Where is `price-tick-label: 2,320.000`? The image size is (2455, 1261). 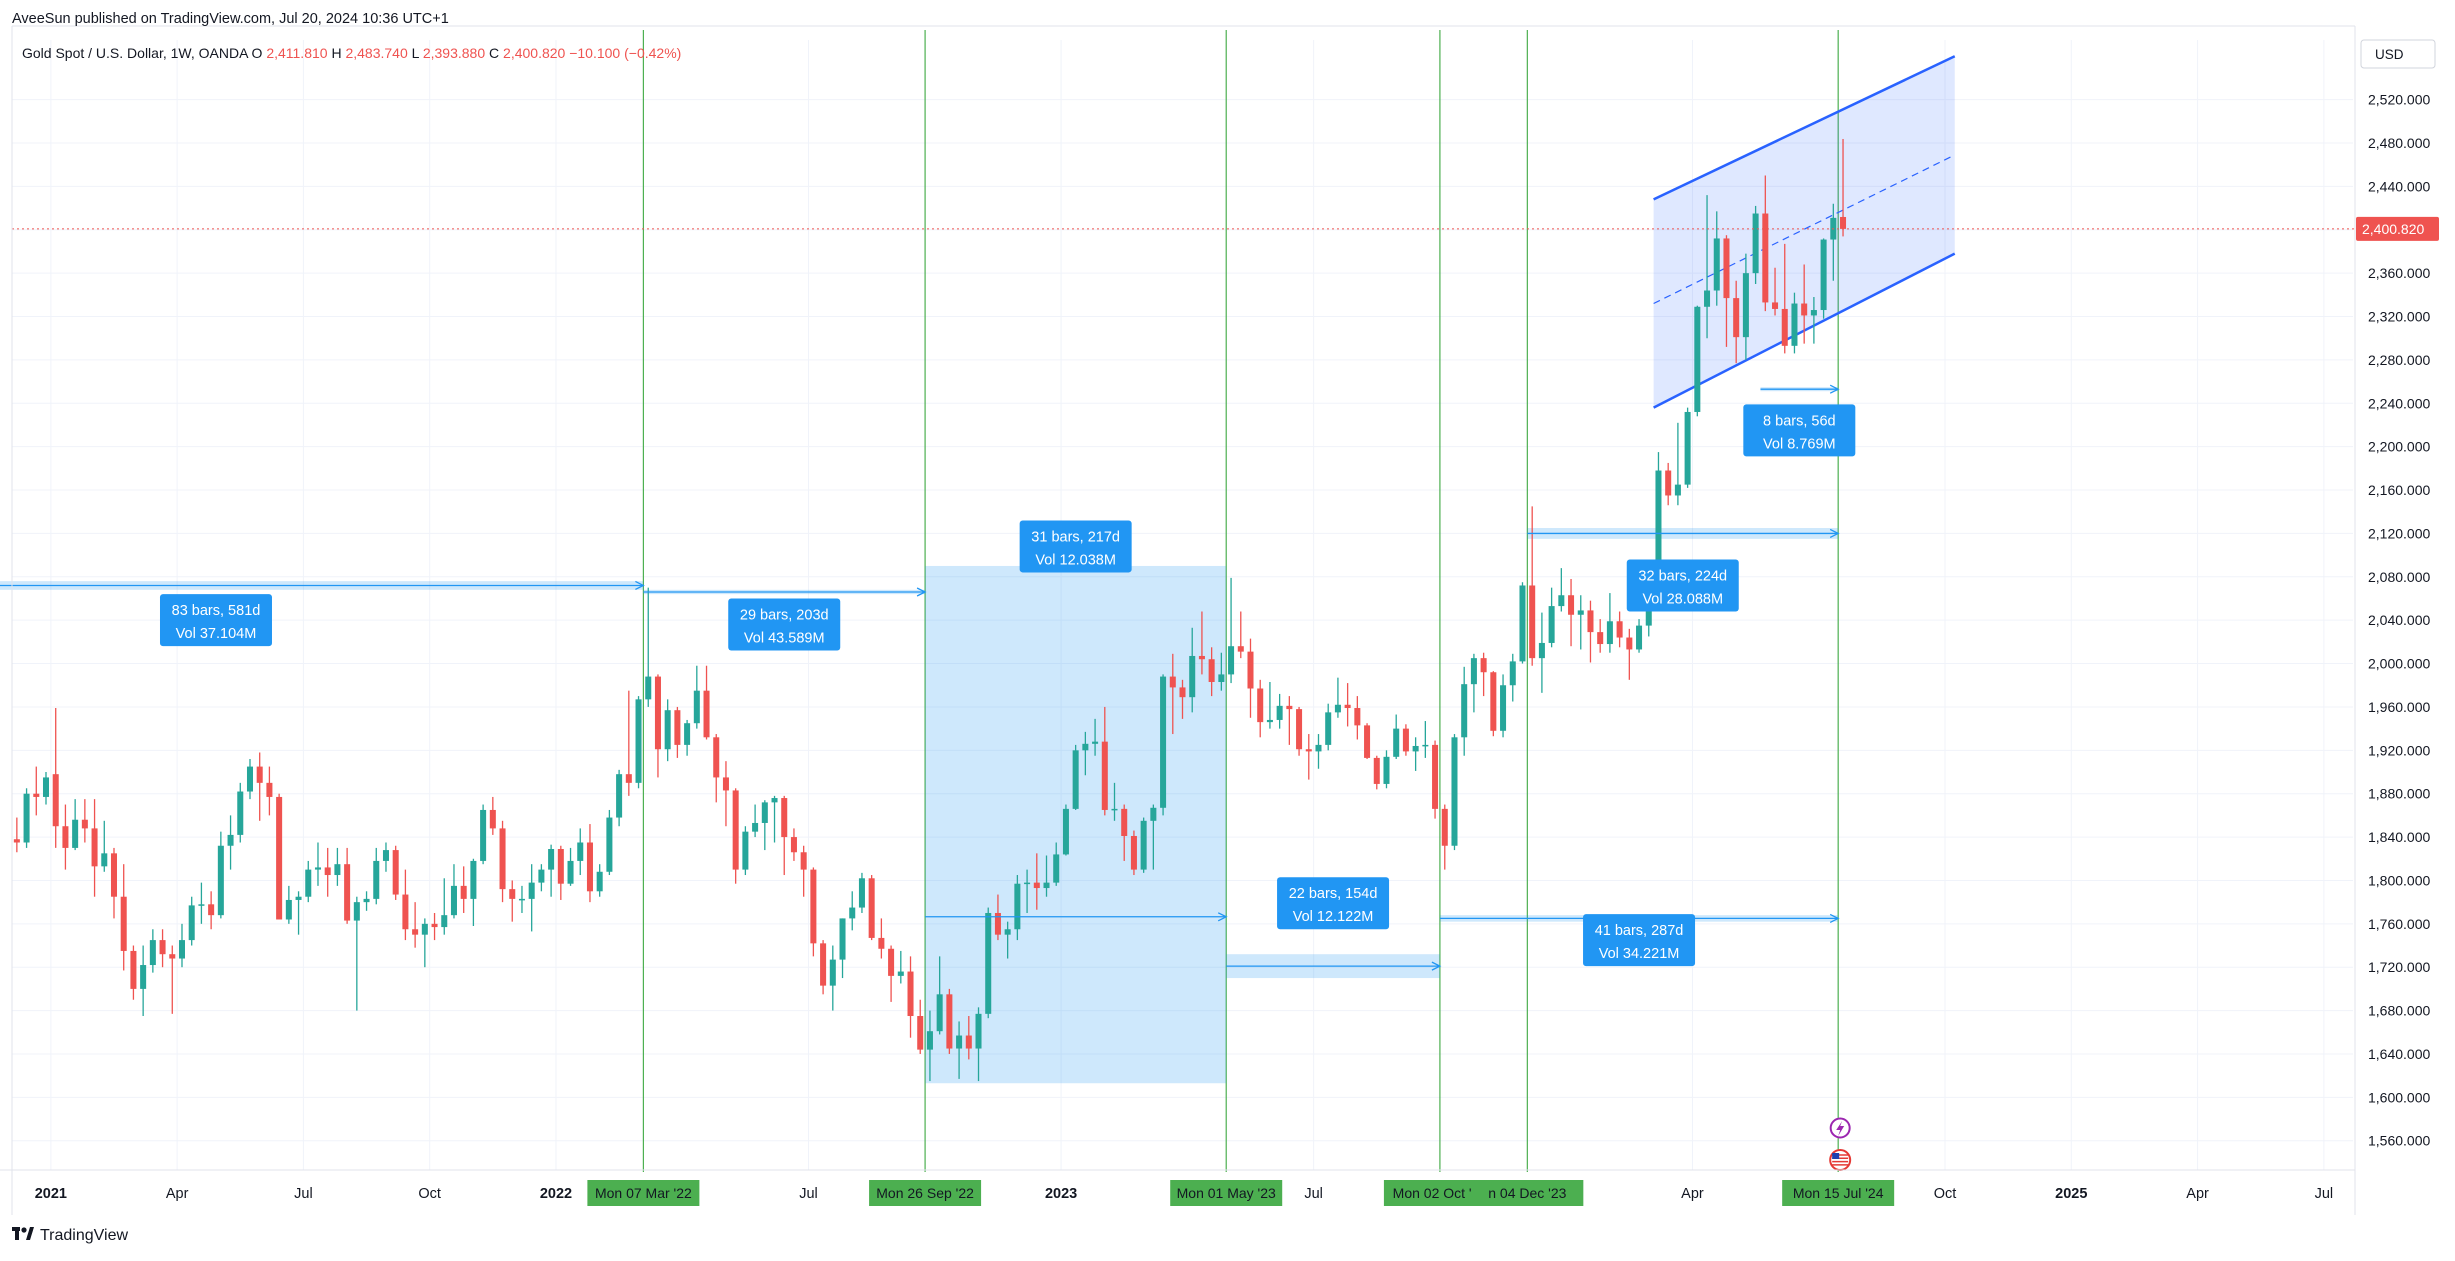 price-tick-label: 2,320.000 is located at coordinates (2399, 317).